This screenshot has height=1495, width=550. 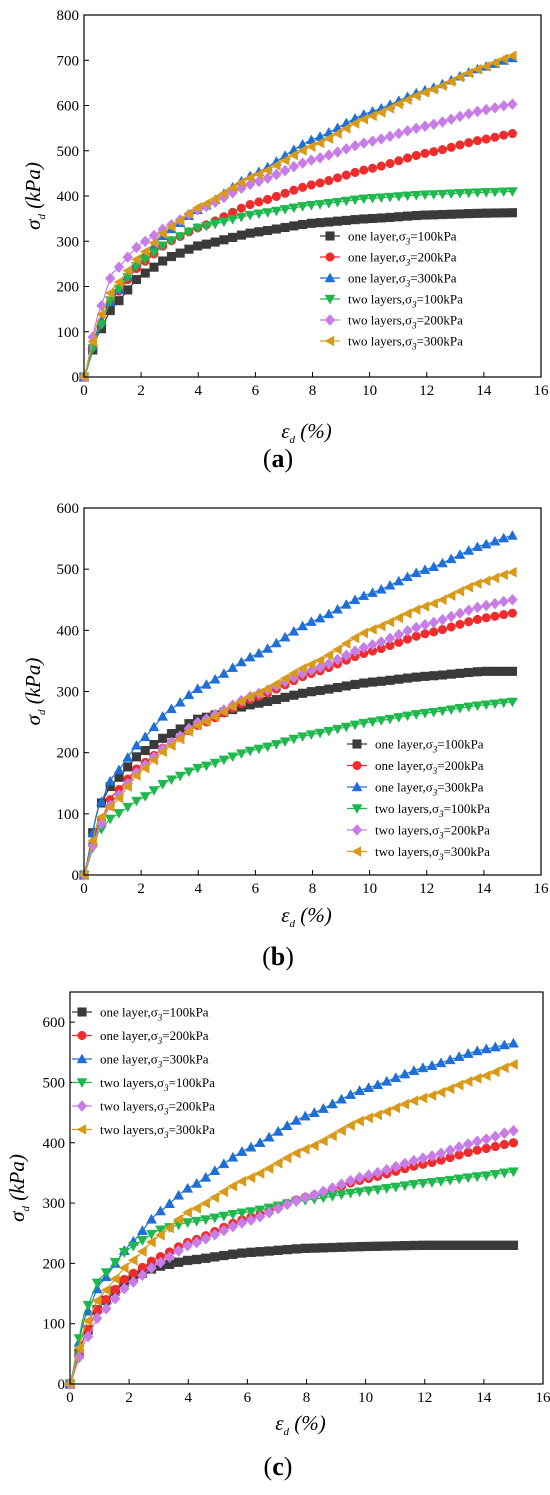 I want to click on x-tick-label: 10, so click(x=369, y=391).